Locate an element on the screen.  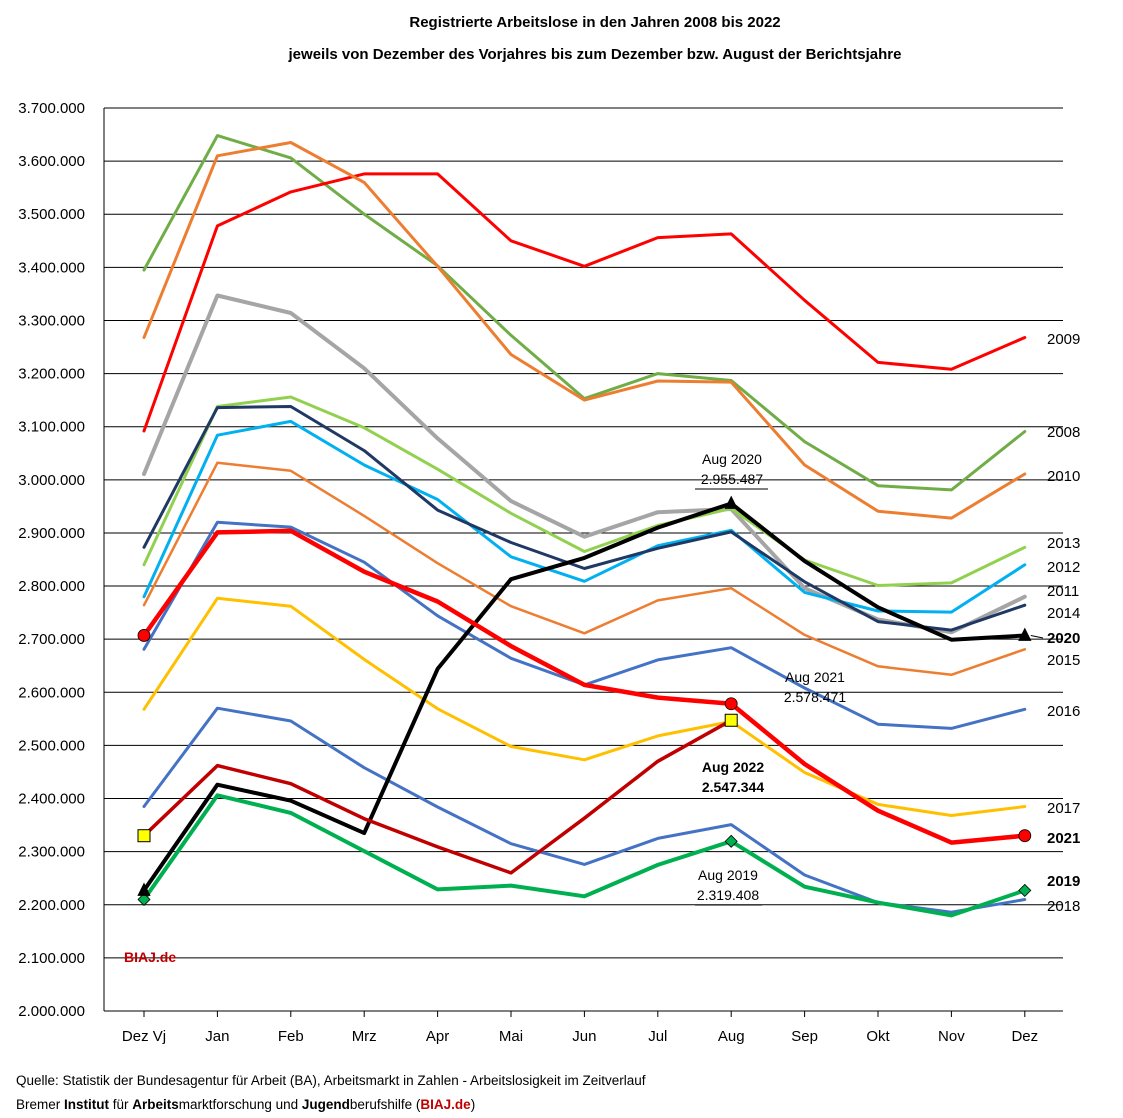
y-tick-label: 2.400.000 is located at coordinates (51, 799).